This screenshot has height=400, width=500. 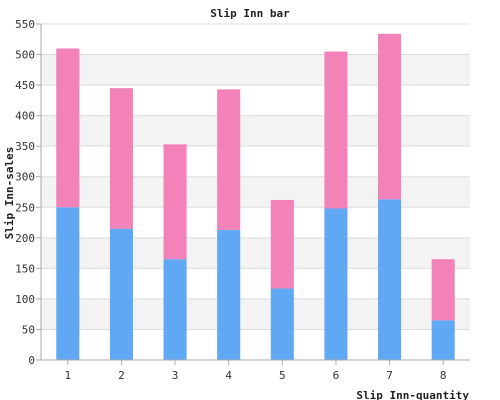 What do you see at coordinates (25, 85) in the screenshot?
I see `y-tick-label: 450` at bounding box center [25, 85].